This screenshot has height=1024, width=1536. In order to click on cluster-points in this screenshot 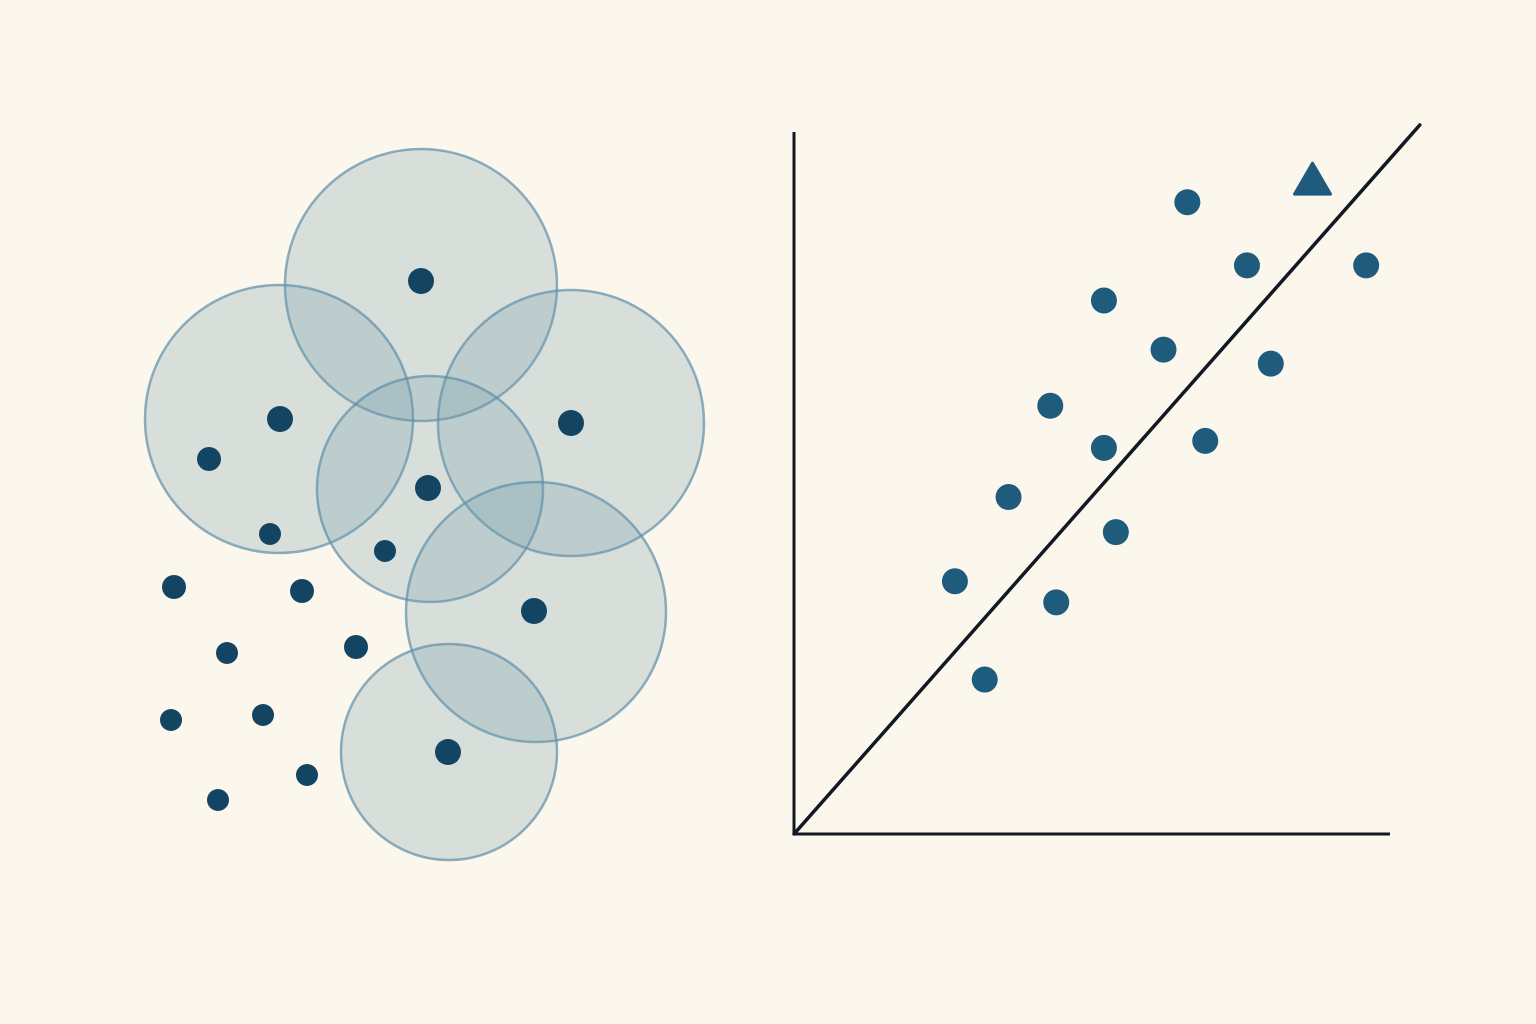, I will do `click(372, 539)`.